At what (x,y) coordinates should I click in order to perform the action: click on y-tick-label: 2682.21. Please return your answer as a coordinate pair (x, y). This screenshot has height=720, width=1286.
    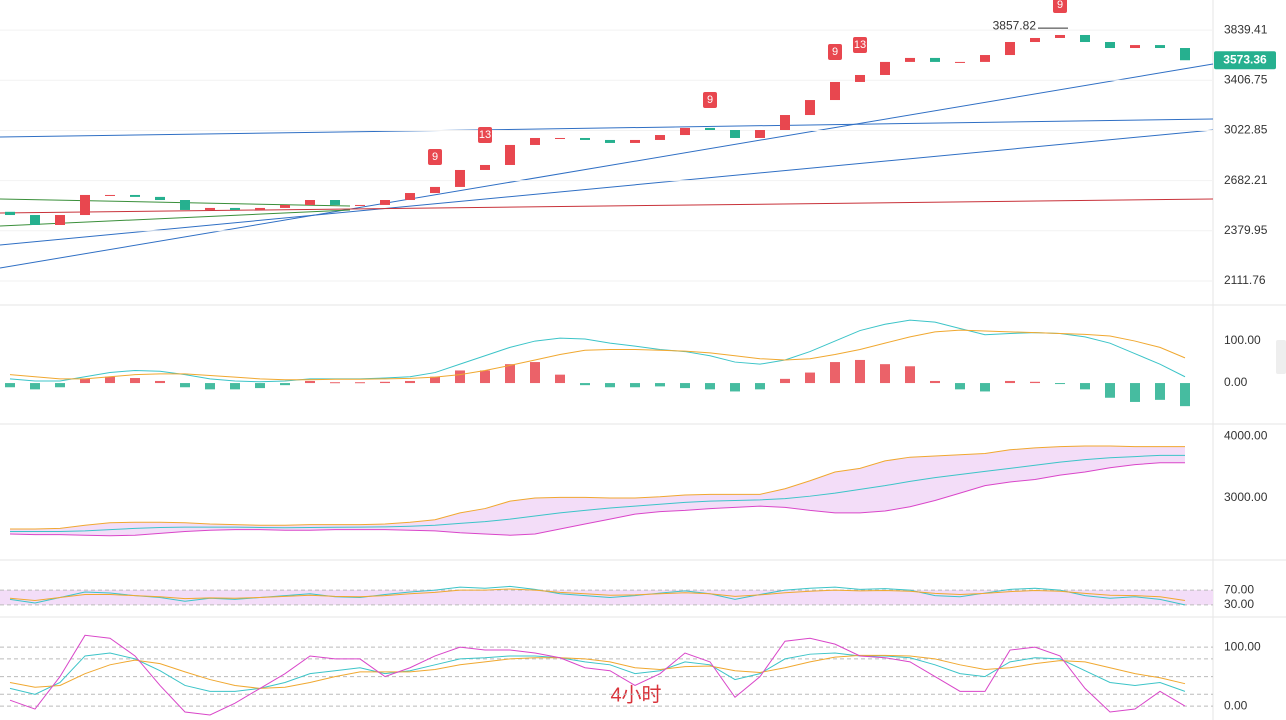
    Looking at the image, I should click on (1246, 180).